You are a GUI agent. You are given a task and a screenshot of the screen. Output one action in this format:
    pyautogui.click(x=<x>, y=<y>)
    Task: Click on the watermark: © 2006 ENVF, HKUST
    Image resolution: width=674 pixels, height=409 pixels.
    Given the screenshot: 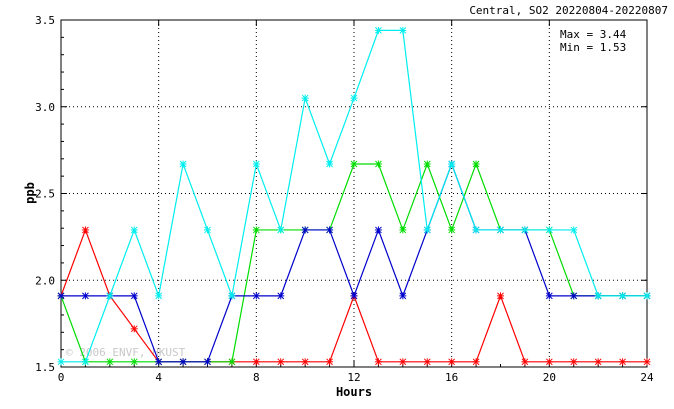 What is the action you would take?
    pyautogui.click(x=126, y=352)
    